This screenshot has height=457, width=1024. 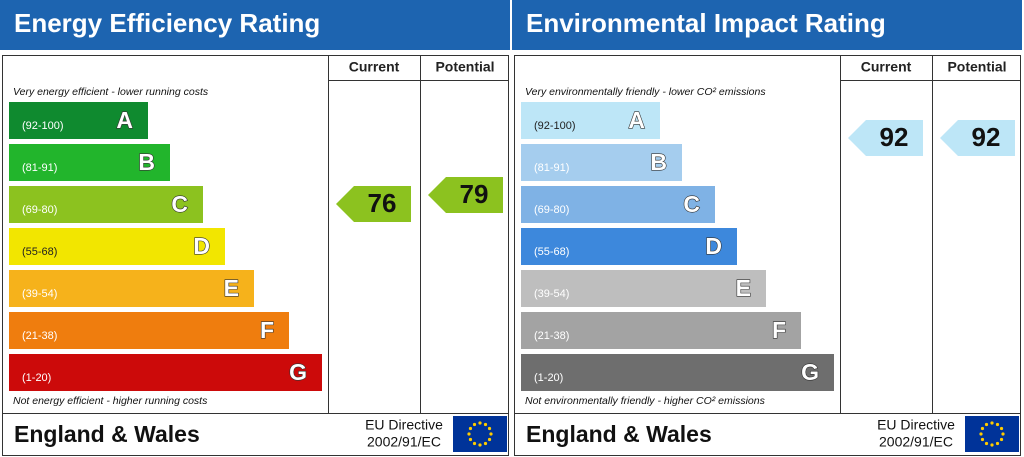 I want to click on current-value: 76, so click(x=382, y=203).